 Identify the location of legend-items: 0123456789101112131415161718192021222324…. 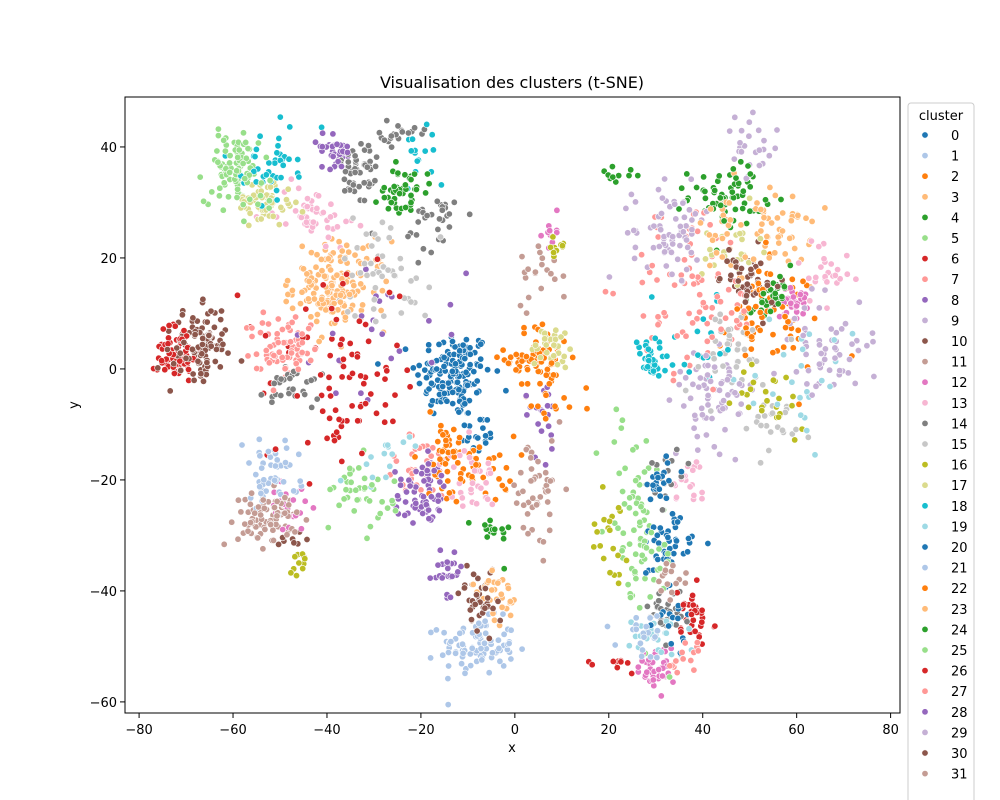
(944, 456).